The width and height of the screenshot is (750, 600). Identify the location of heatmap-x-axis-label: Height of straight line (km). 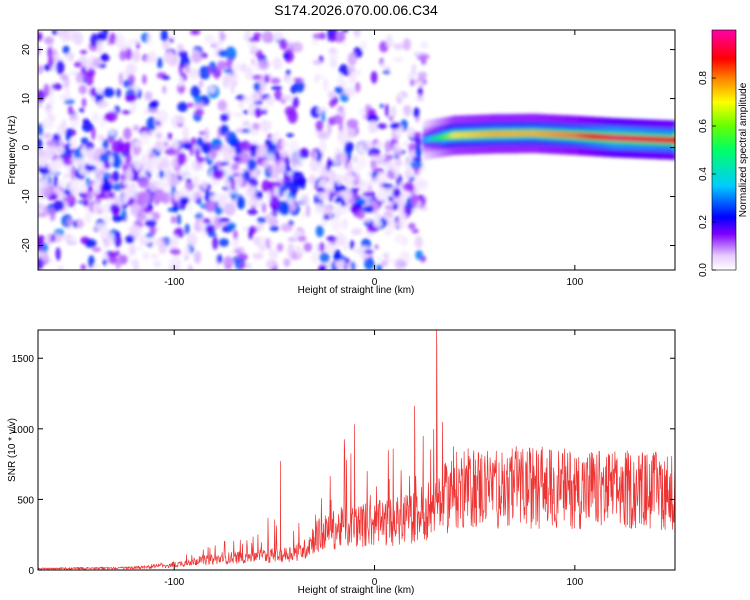
(356, 290).